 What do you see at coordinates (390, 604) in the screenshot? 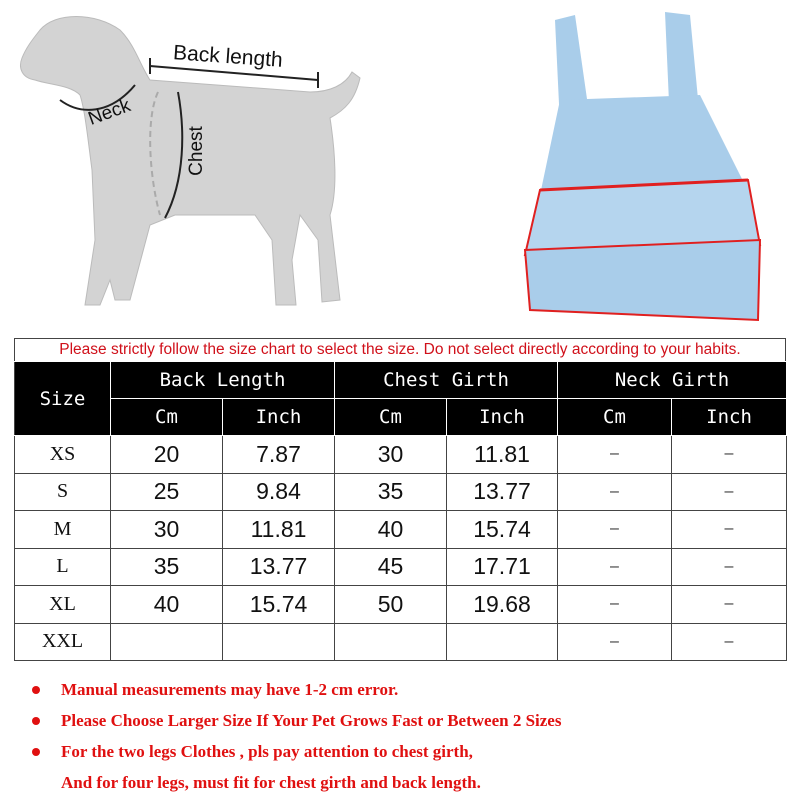
I see `value-cell: 50` at bounding box center [390, 604].